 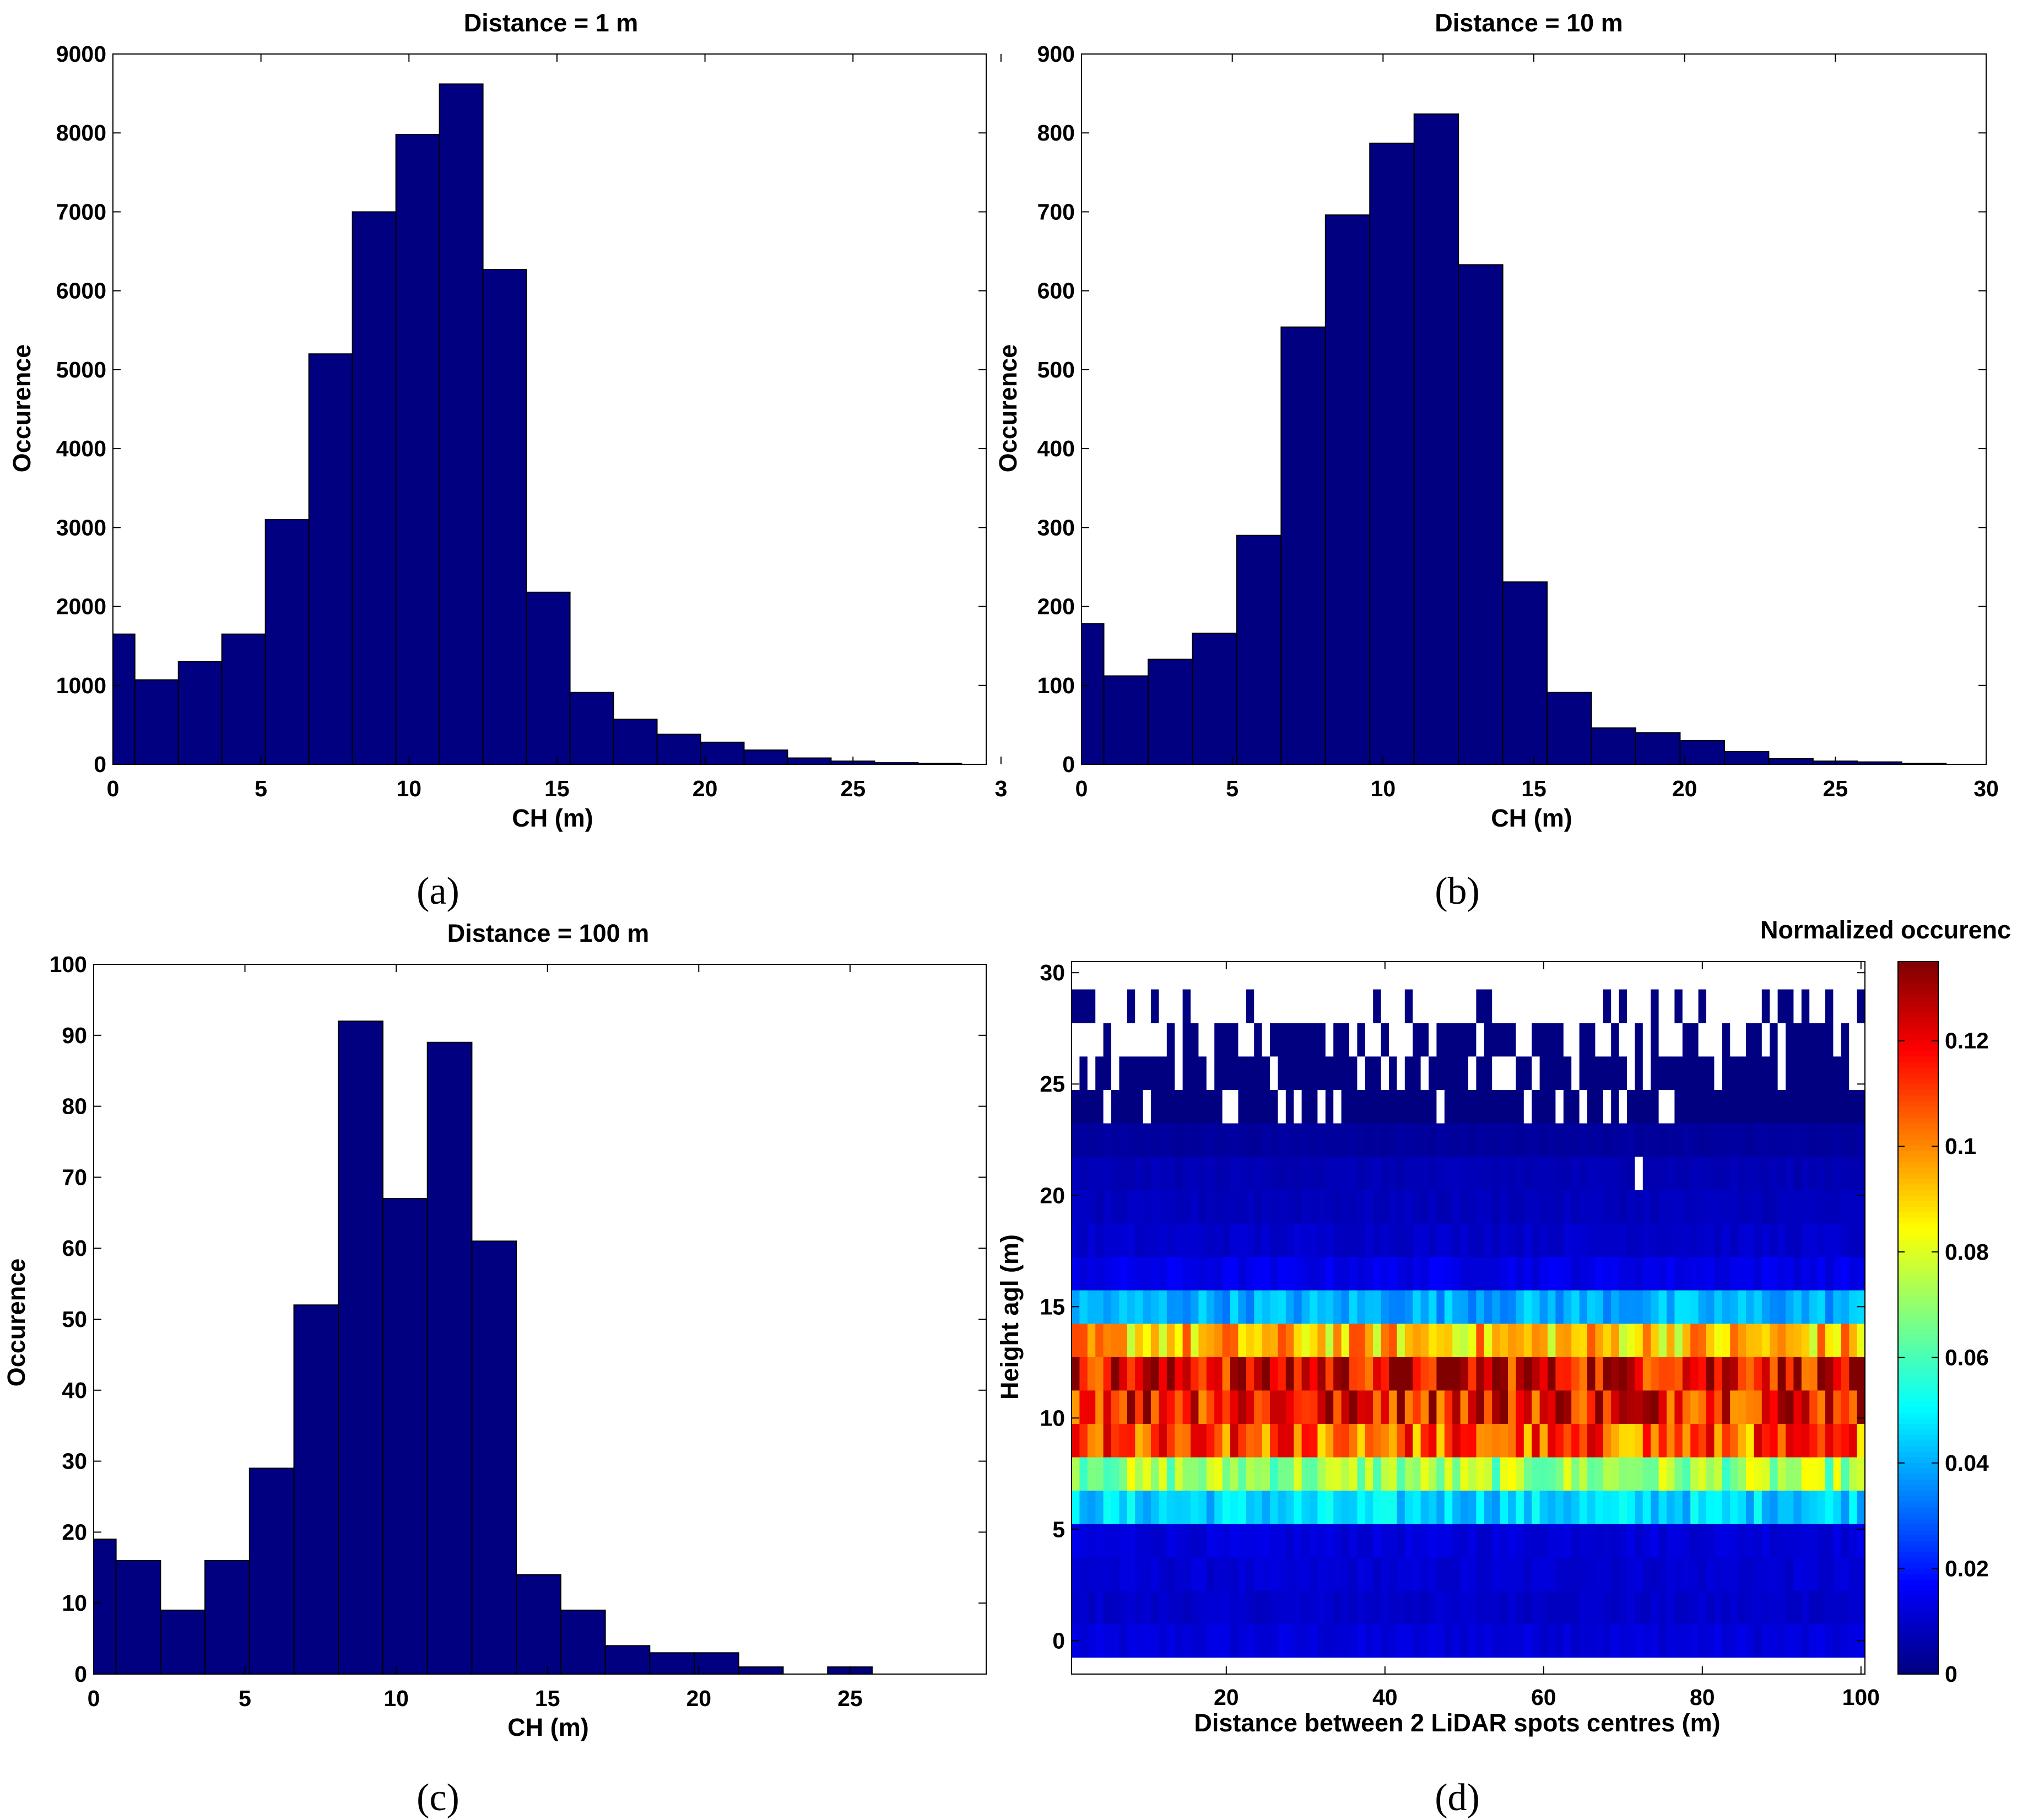 I want to click on chart-c-xtick-label: 10, so click(x=396, y=1698).